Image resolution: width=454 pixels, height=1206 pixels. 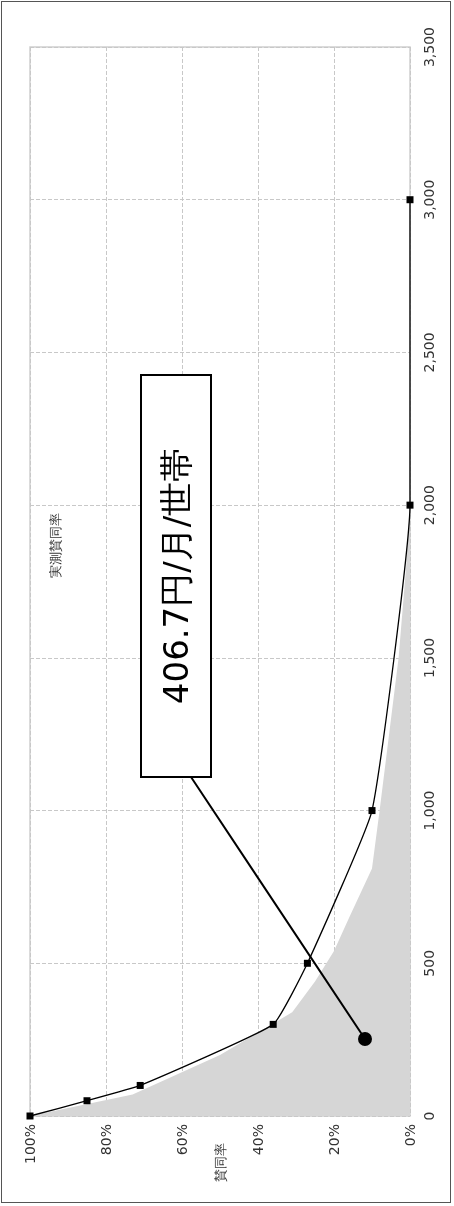 I want to click on y-tick-label: 1,500, so click(x=429, y=657).